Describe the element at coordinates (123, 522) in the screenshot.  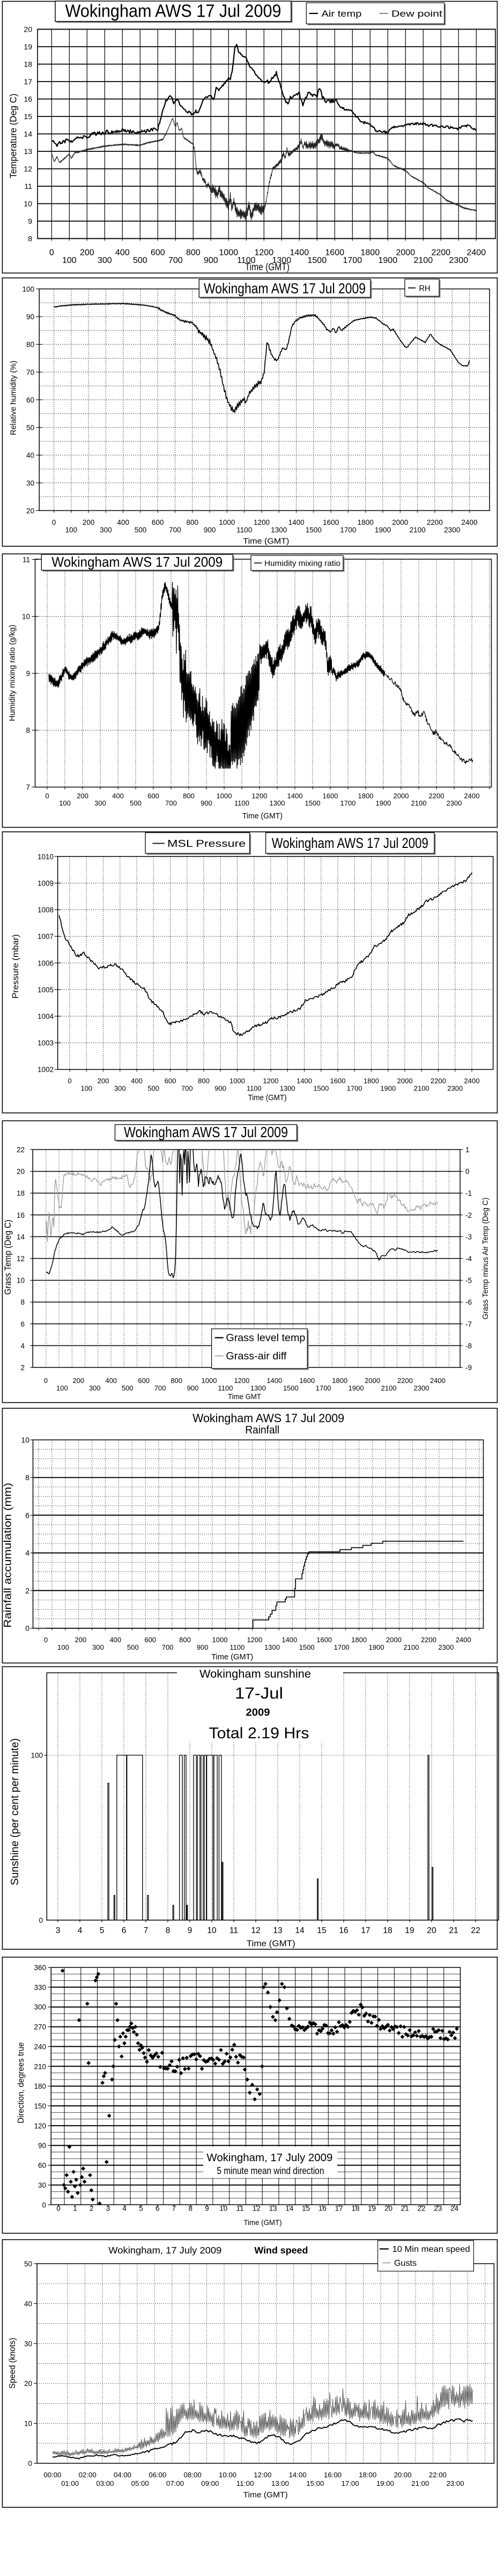
I see `svg-text: 400` at that location.